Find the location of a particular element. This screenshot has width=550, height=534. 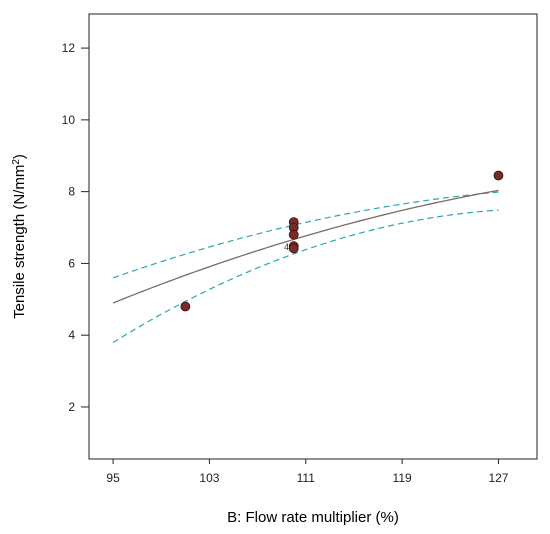

x-tick-label: 127 is located at coordinates (498, 478).